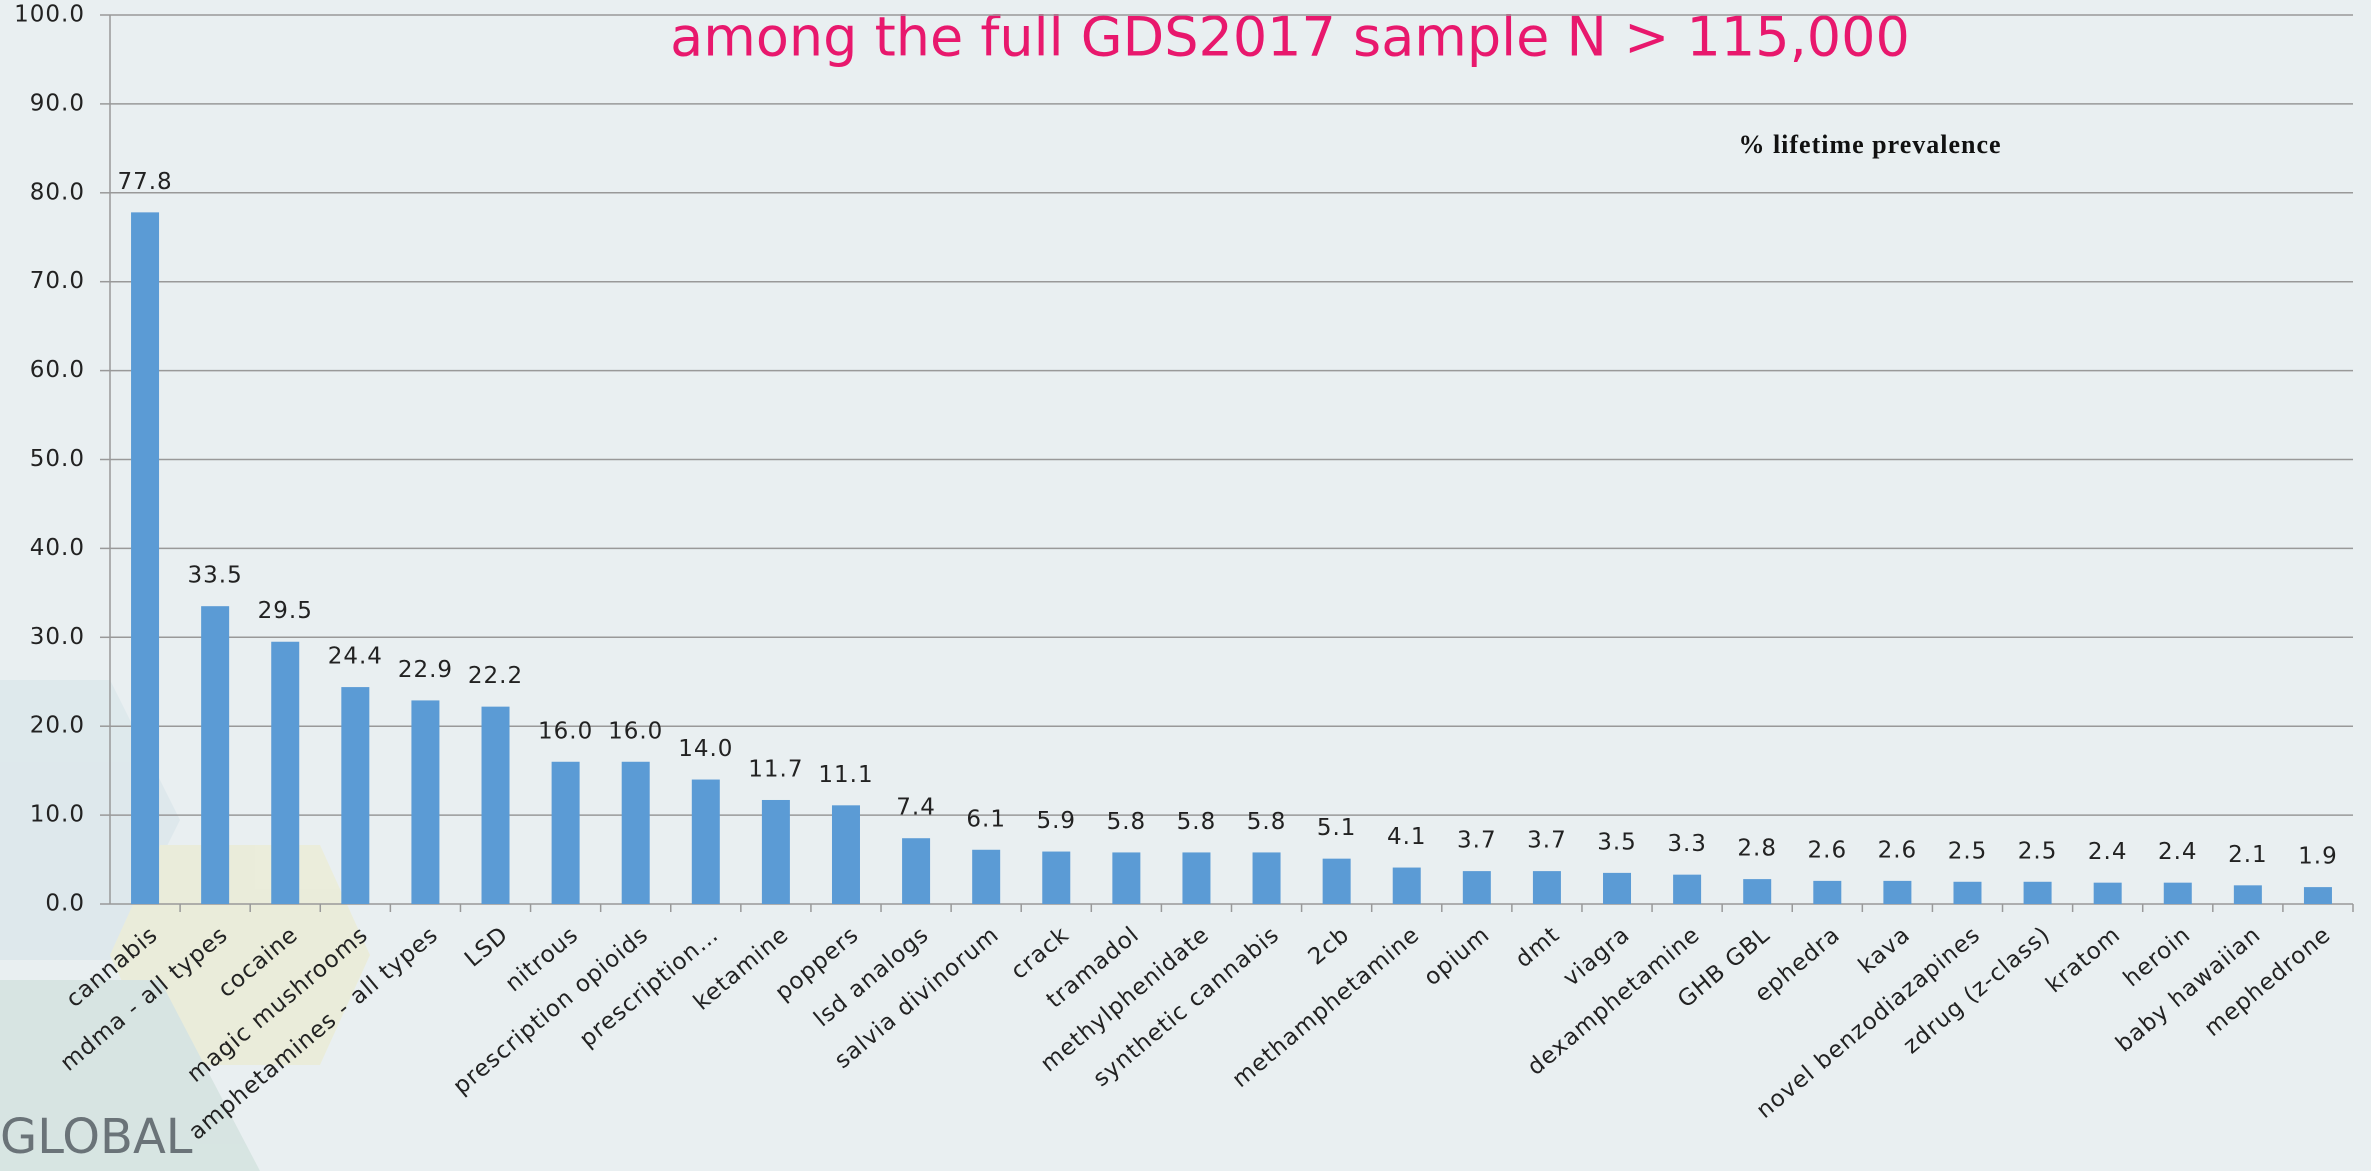 The width and height of the screenshot is (2371, 1171). I want to click on logo-text: GLOBAL, so click(96, 1137).